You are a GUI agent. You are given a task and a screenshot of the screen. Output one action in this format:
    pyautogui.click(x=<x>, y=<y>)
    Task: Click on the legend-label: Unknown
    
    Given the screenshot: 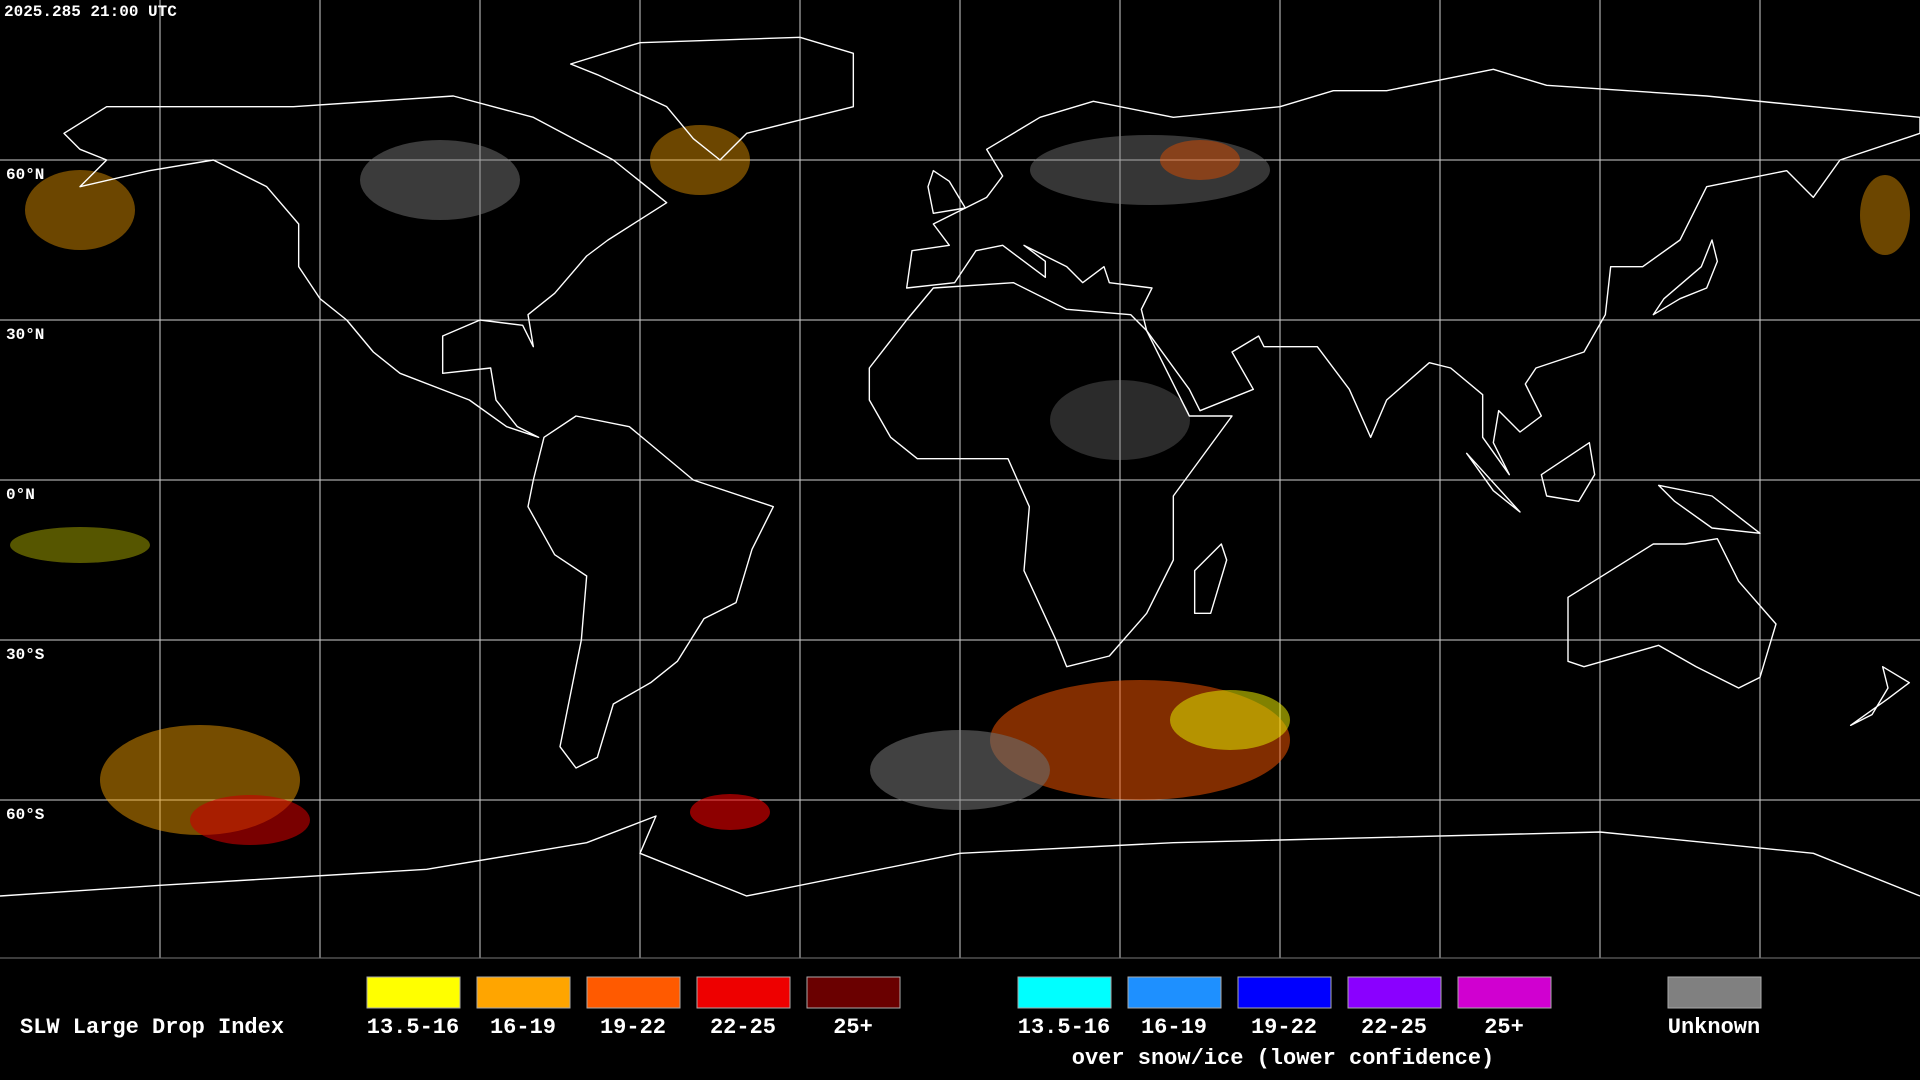 What is the action you would take?
    pyautogui.click(x=1714, y=1027)
    